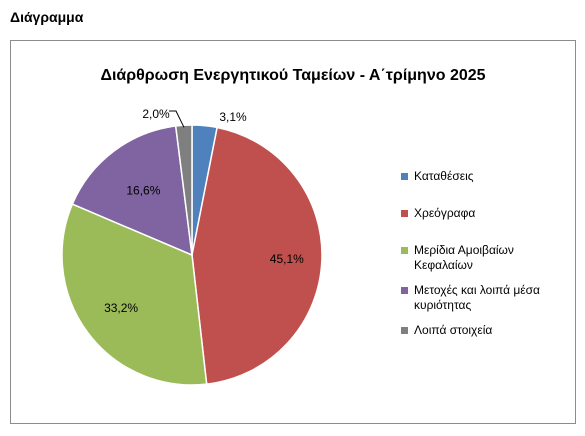 This screenshot has height=436, width=585. I want to click on legend-label: Καταθέσεις, so click(444, 176).